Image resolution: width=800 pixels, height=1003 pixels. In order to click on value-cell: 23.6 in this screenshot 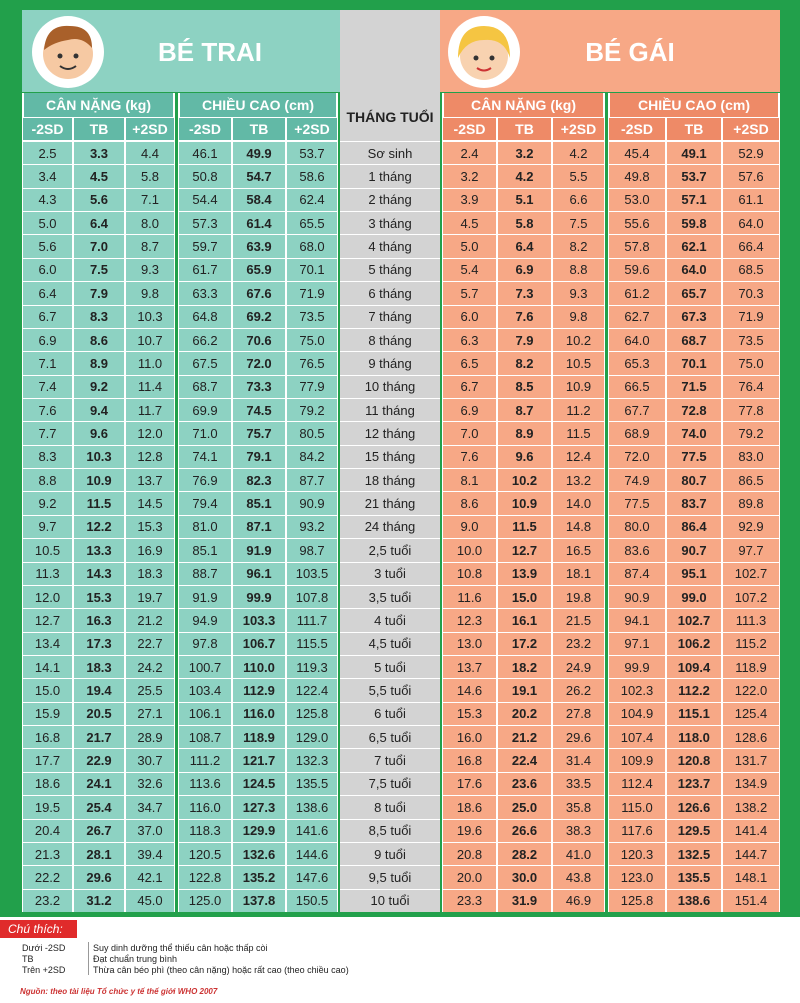, I will do `click(524, 783)`.